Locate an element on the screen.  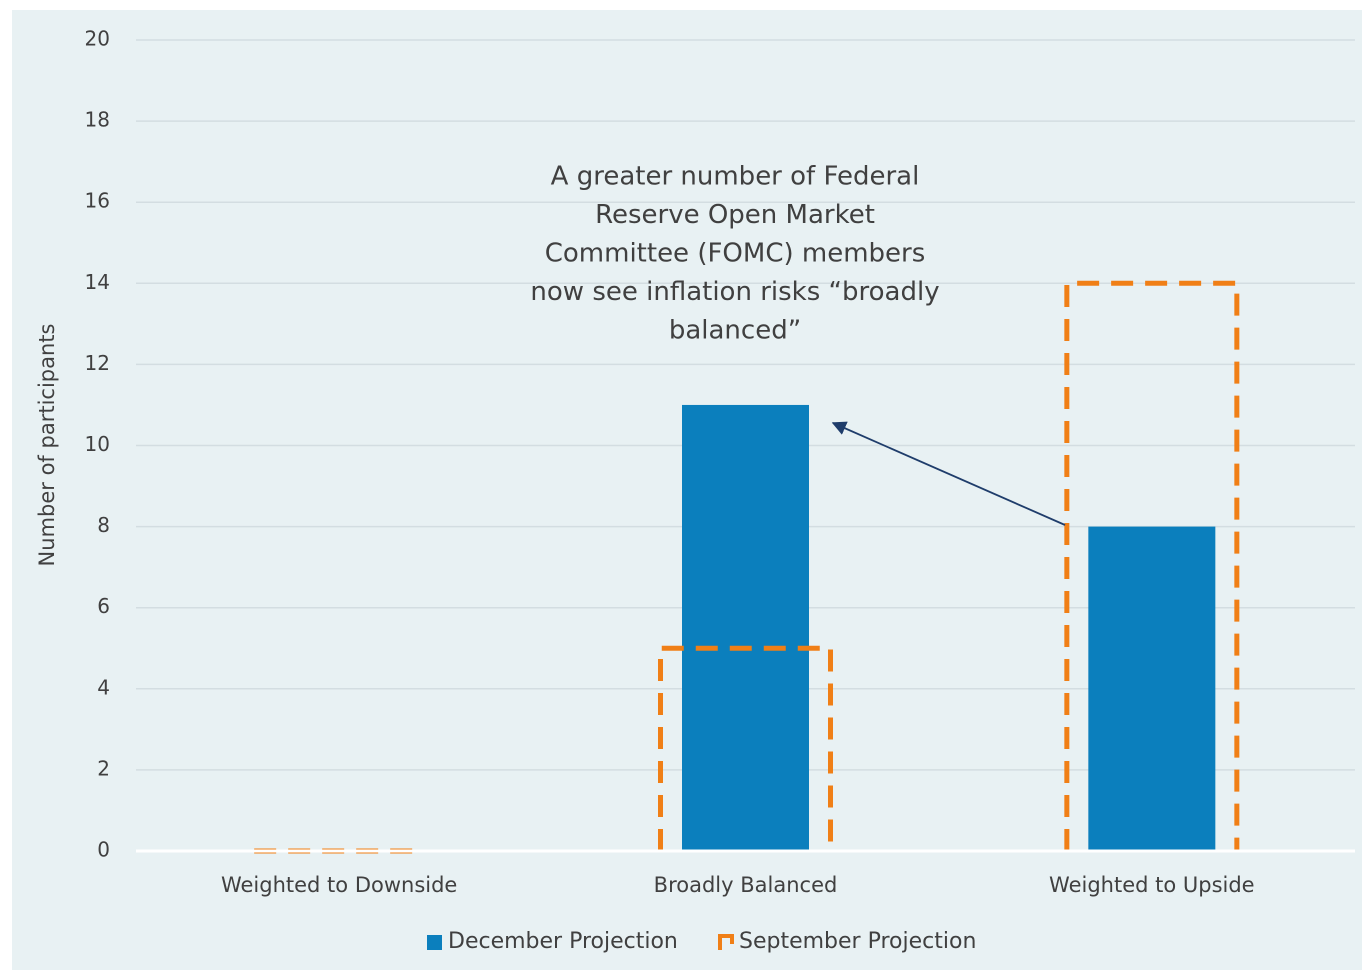
y-axis-label: Number of participants is located at coordinates (47, 445).